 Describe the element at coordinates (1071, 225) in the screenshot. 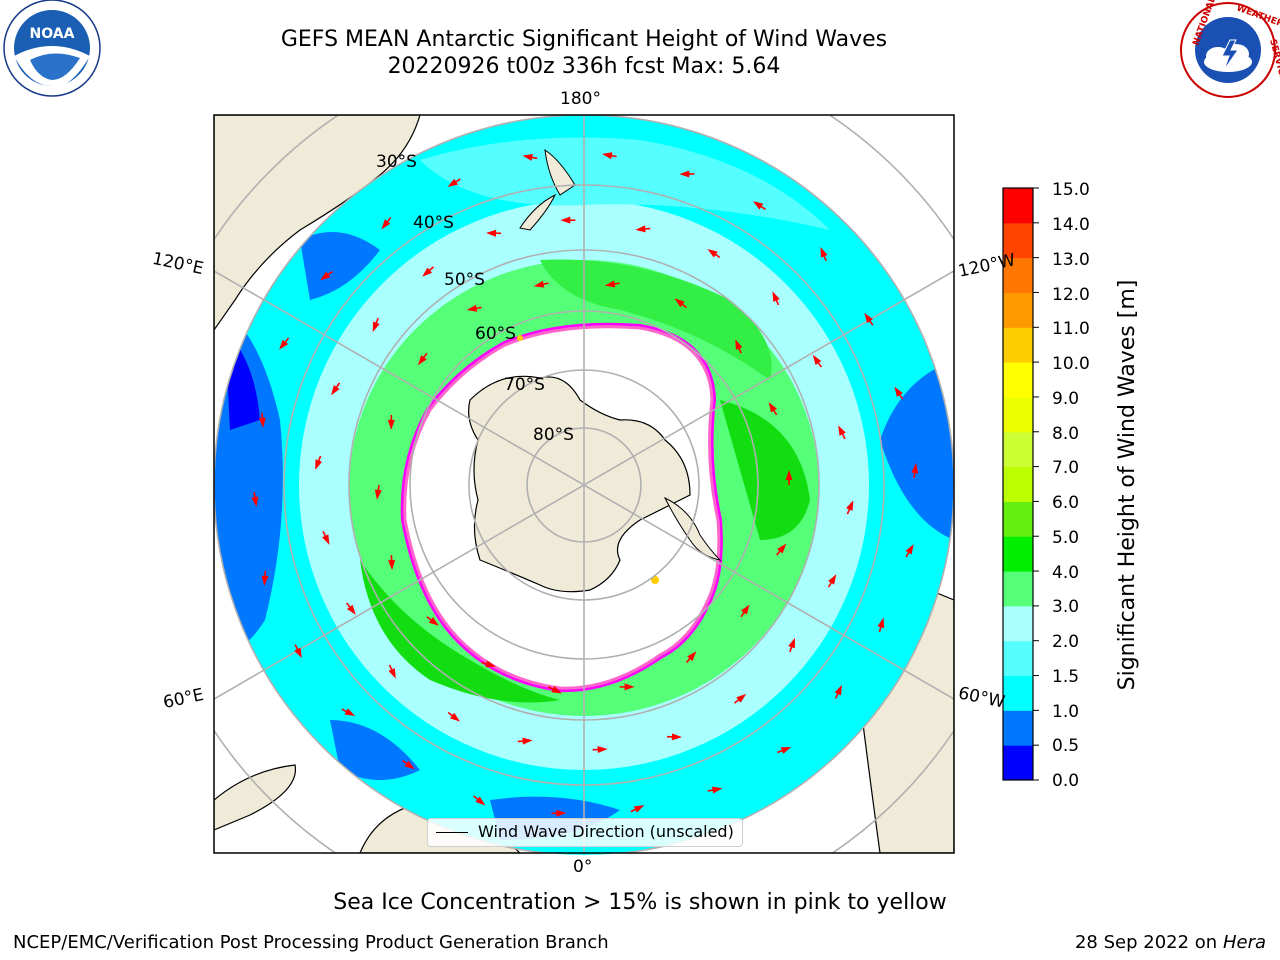

I see `colorbar-tick-label: 14.0` at that location.